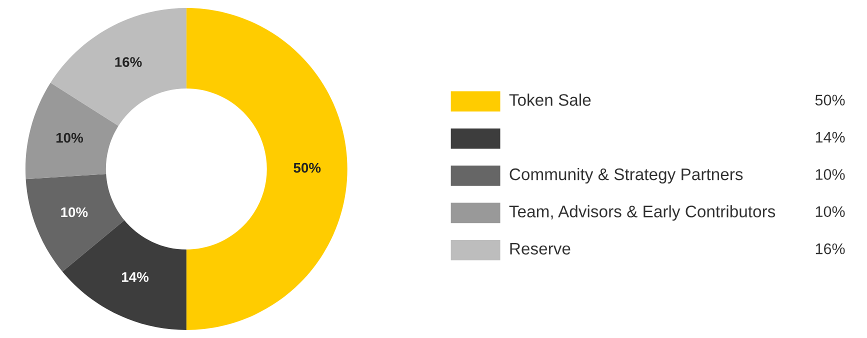 The width and height of the screenshot is (867, 338). What do you see at coordinates (307, 167) in the screenshot?
I see `data-label: 50%` at bounding box center [307, 167].